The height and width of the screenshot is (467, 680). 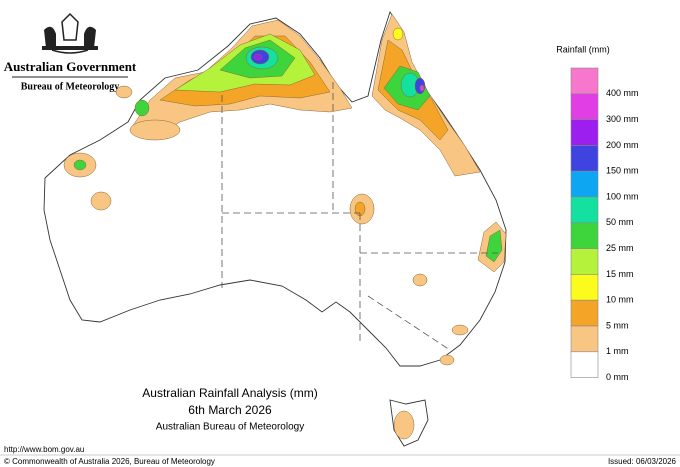 I want to click on url: http://www.bom.gov.au, so click(x=44, y=449).